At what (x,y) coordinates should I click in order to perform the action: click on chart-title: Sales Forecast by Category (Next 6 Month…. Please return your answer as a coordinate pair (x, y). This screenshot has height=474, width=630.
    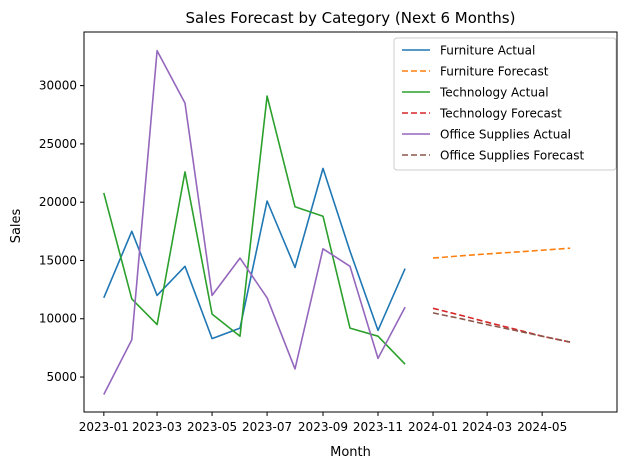
    Looking at the image, I should click on (351, 18).